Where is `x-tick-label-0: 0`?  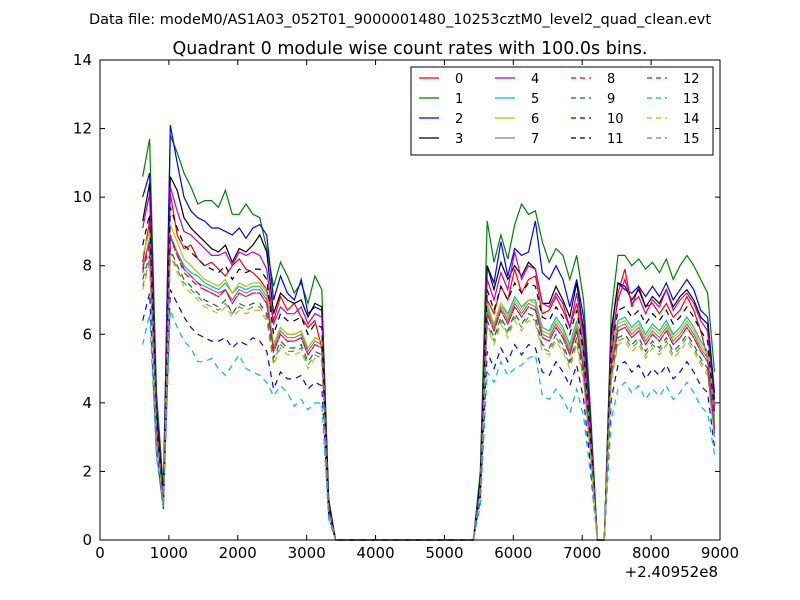
x-tick-label-0: 0 is located at coordinates (100, 553).